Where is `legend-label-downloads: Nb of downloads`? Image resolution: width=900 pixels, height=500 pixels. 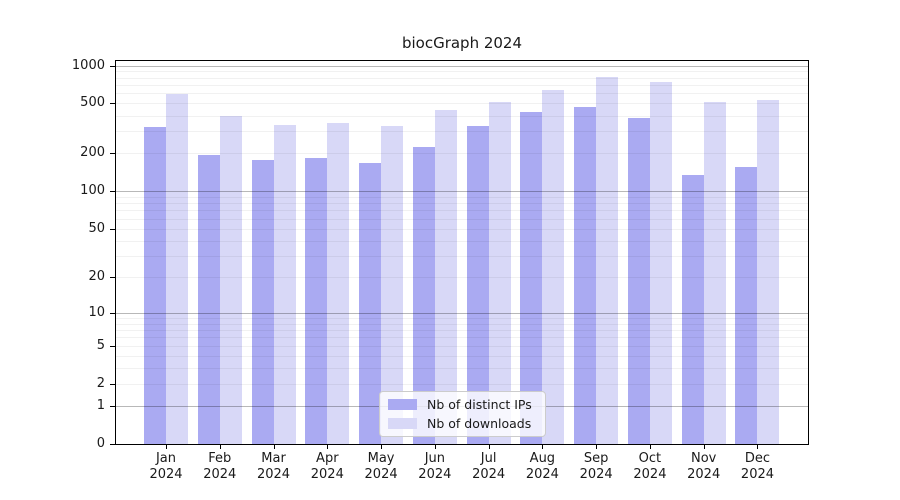
legend-label-downloads: Nb of downloads is located at coordinates (479, 423).